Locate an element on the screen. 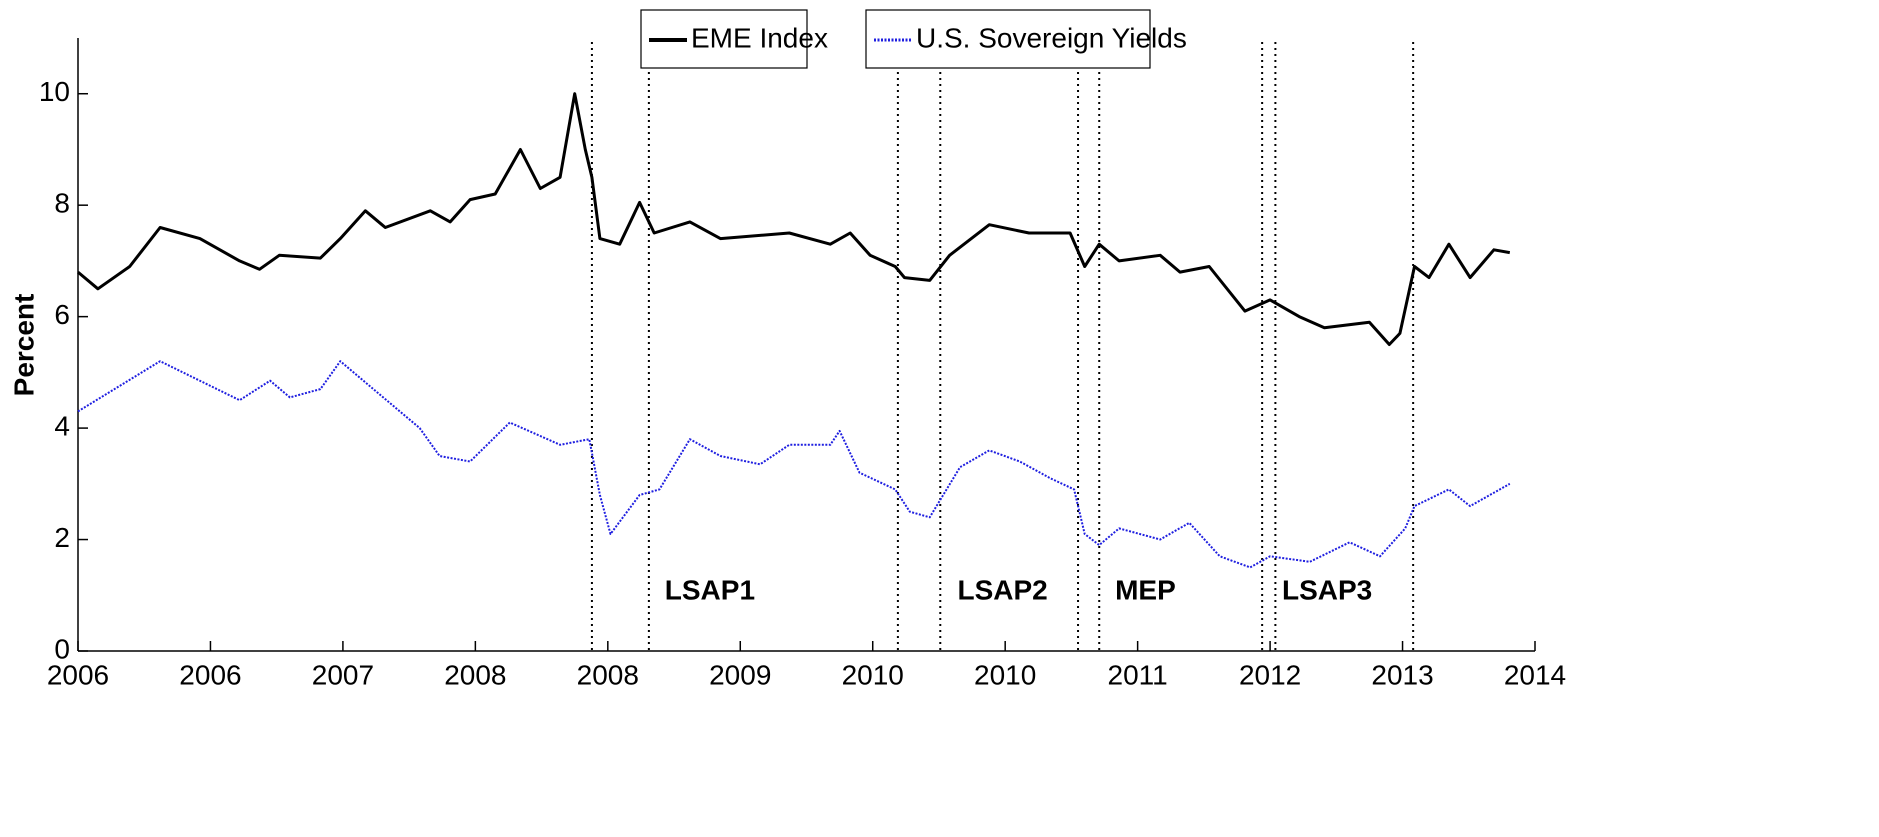 The image size is (1879, 837). y-tick-label: 8 is located at coordinates (62, 203).